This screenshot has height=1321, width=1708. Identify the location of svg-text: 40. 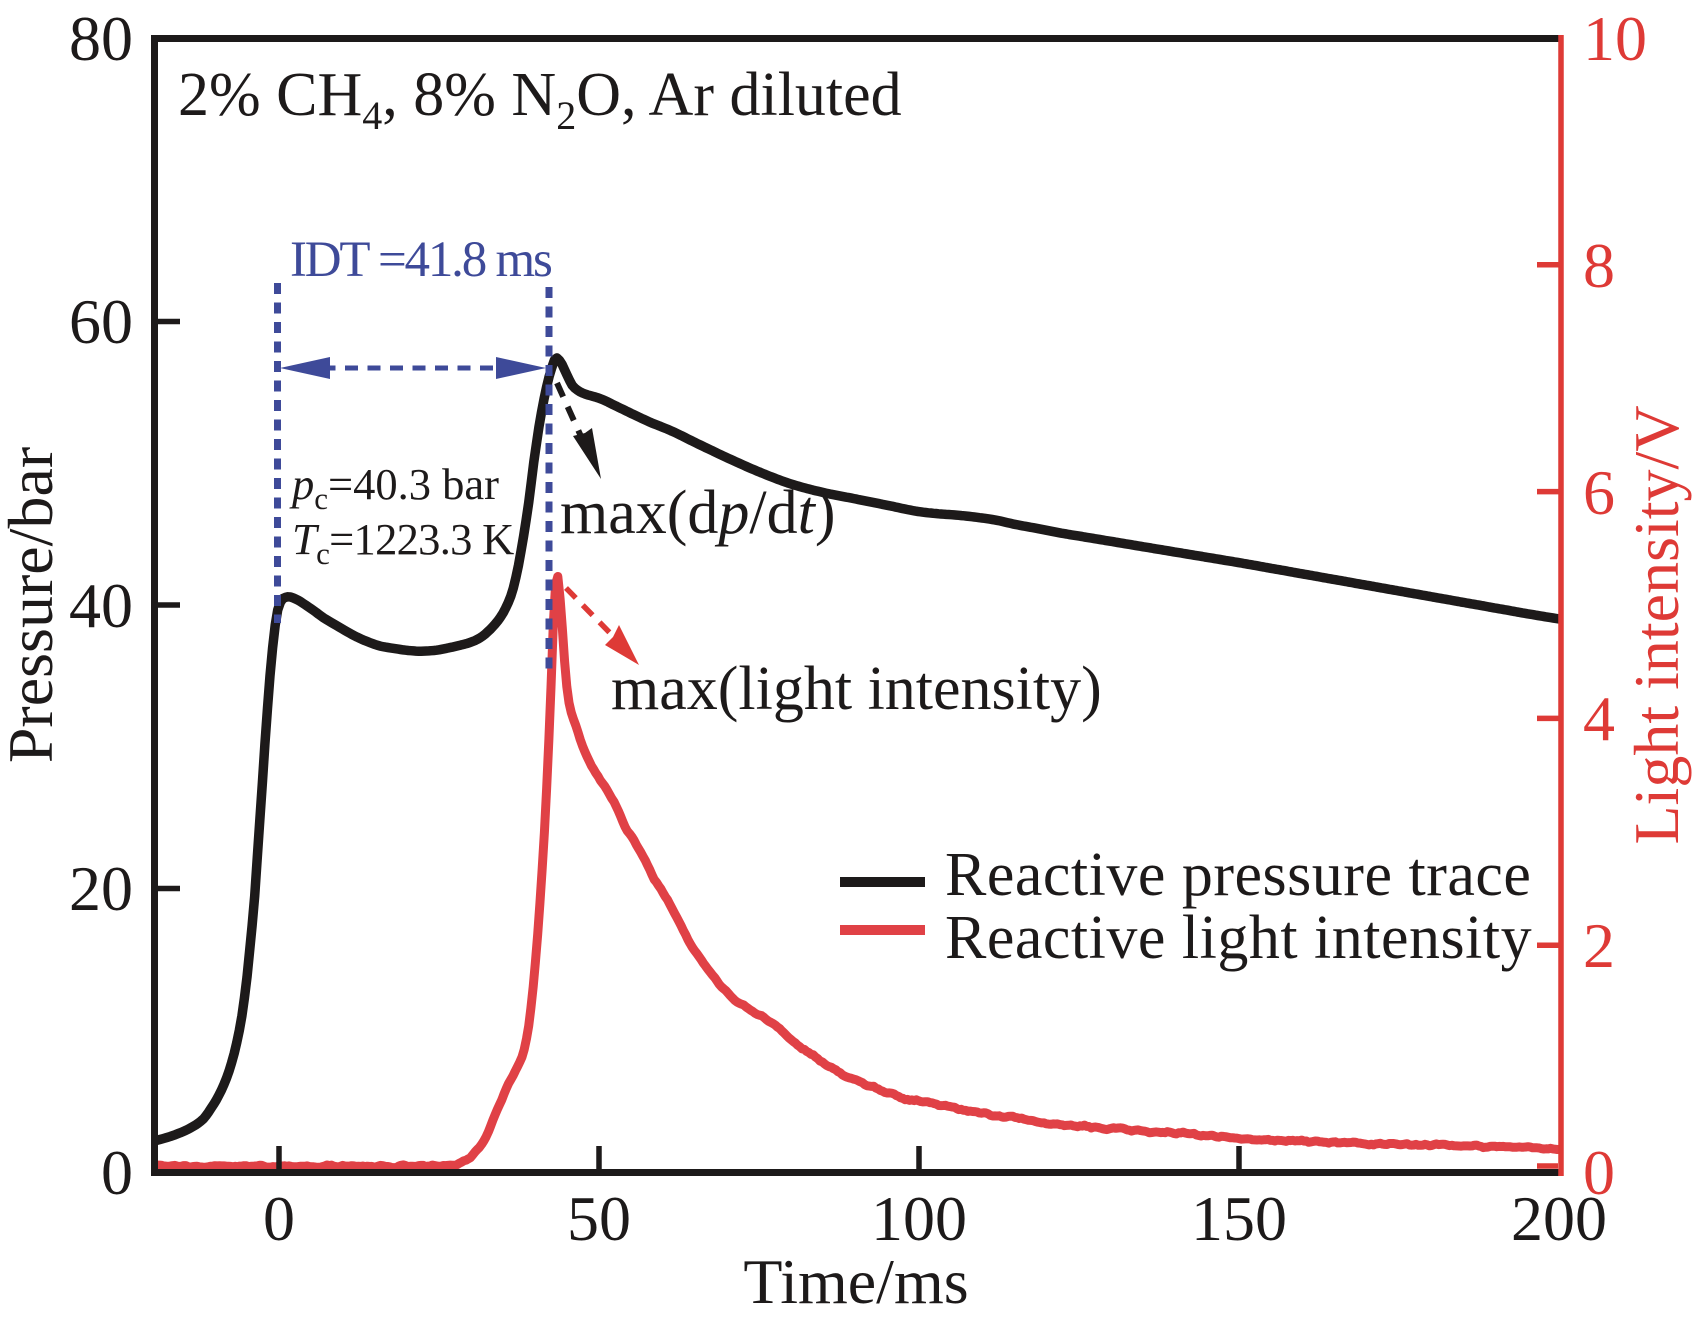
(101, 605).